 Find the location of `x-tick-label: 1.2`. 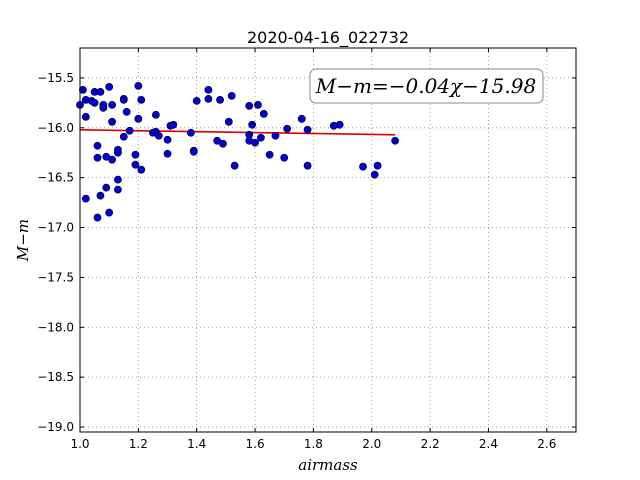

x-tick-label: 1.2 is located at coordinates (138, 444).